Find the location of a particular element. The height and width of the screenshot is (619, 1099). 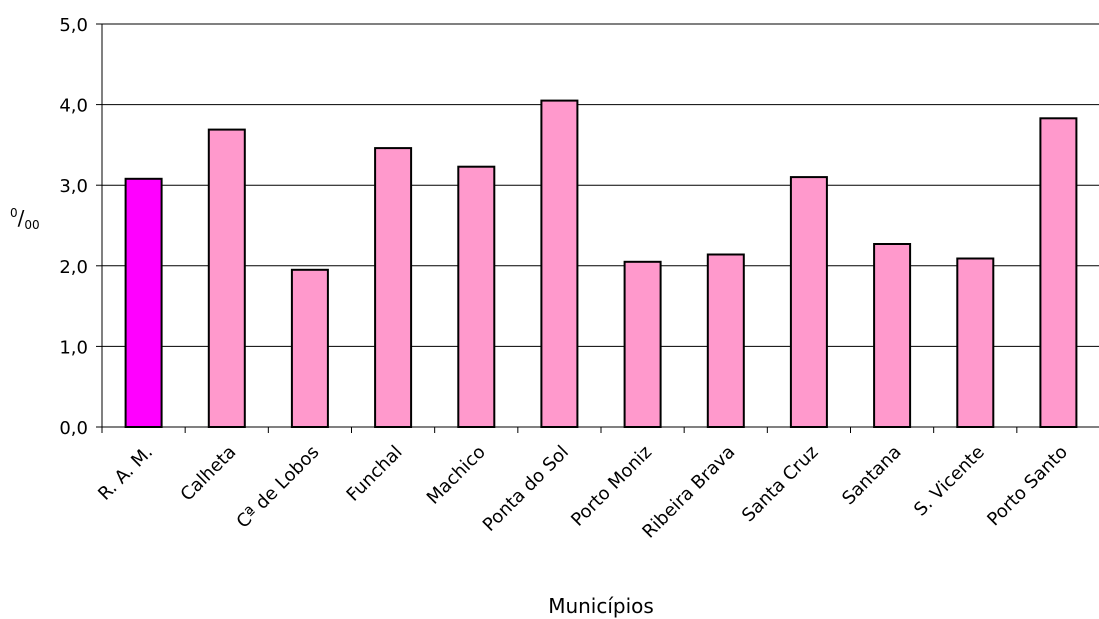

x-tick-label: Santa Cruz is located at coordinates (780, 484).